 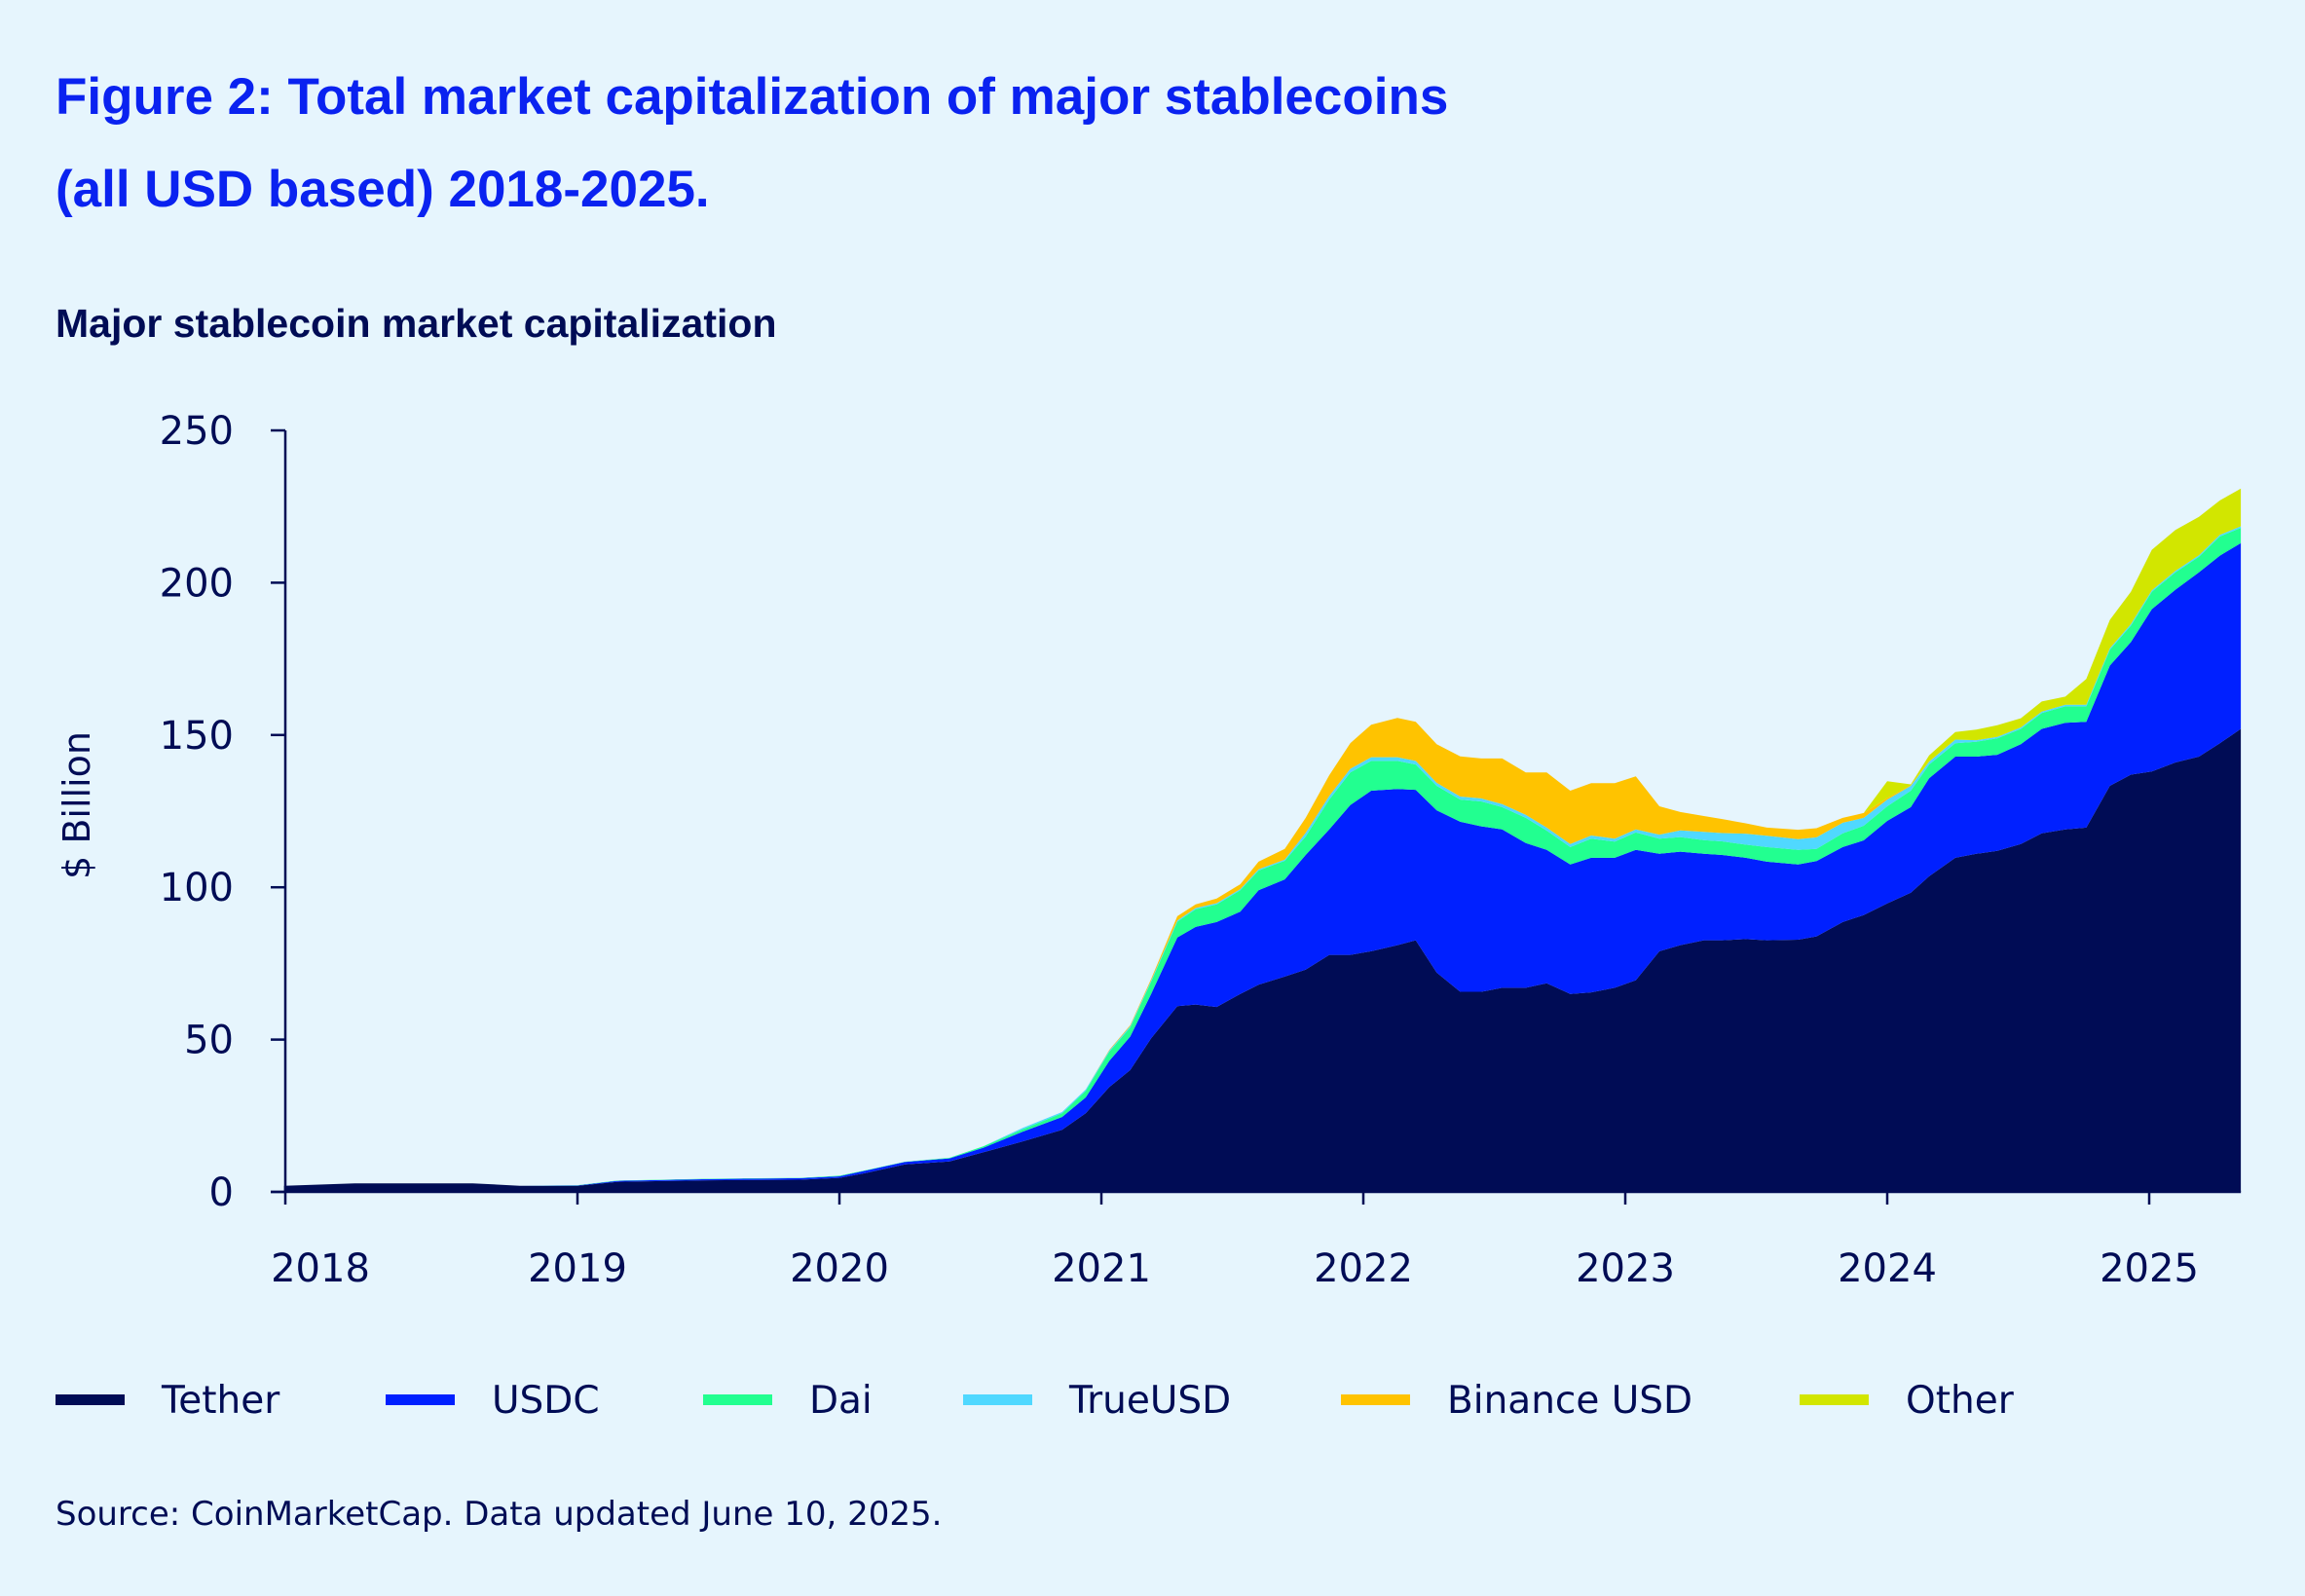 What do you see at coordinates (197, 888) in the screenshot?
I see `y-tick-label: 100` at bounding box center [197, 888].